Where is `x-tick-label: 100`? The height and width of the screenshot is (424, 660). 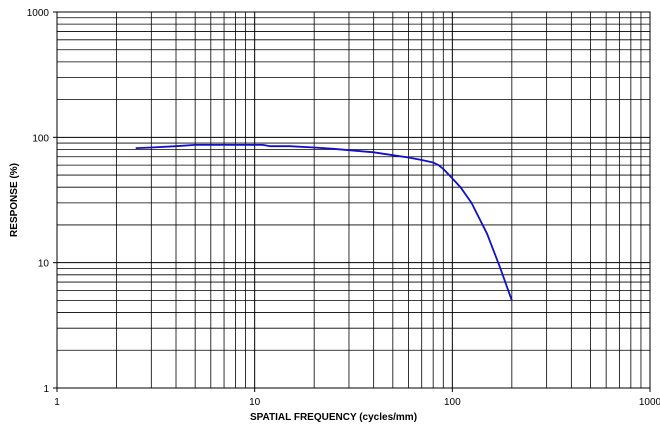 x-tick-label: 100 is located at coordinates (452, 402).